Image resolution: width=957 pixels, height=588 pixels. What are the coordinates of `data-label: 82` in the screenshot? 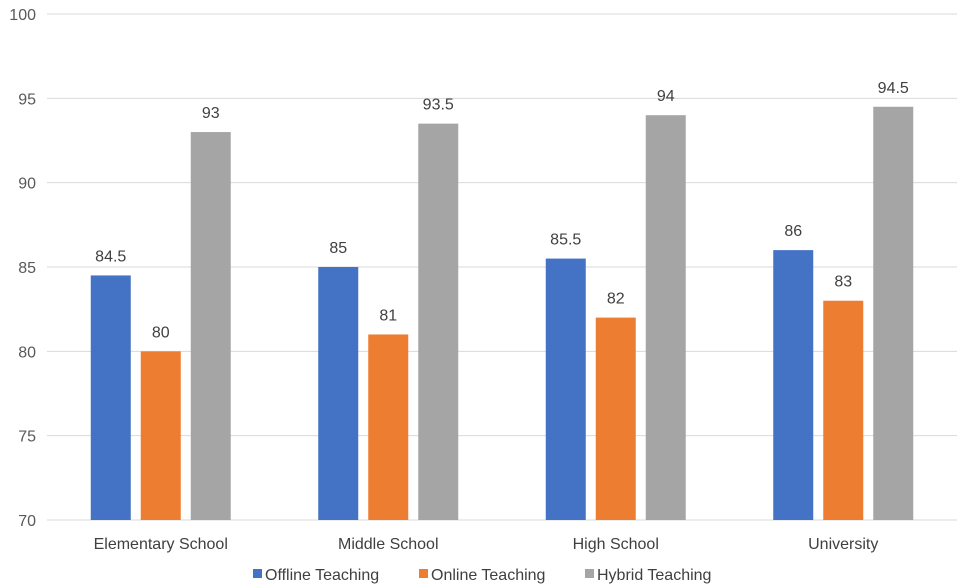 It's located at (616, 299).